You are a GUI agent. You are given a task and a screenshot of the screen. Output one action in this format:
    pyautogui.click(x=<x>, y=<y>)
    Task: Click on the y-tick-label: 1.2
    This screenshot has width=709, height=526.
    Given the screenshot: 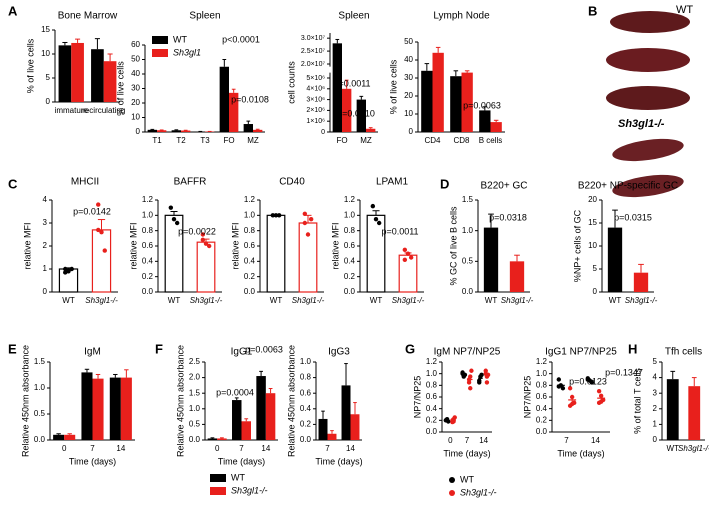 What is the action you would take?
    pyautogui.click(x=542, y=361)
    